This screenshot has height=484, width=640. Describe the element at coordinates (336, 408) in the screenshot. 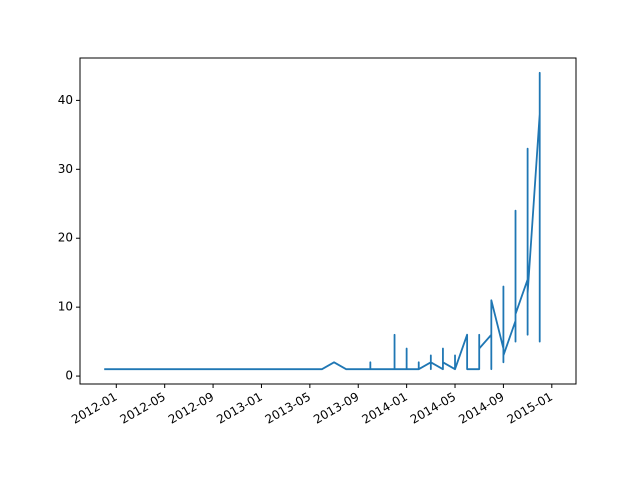

I see `x-tick-label: 2013-09` at that location.